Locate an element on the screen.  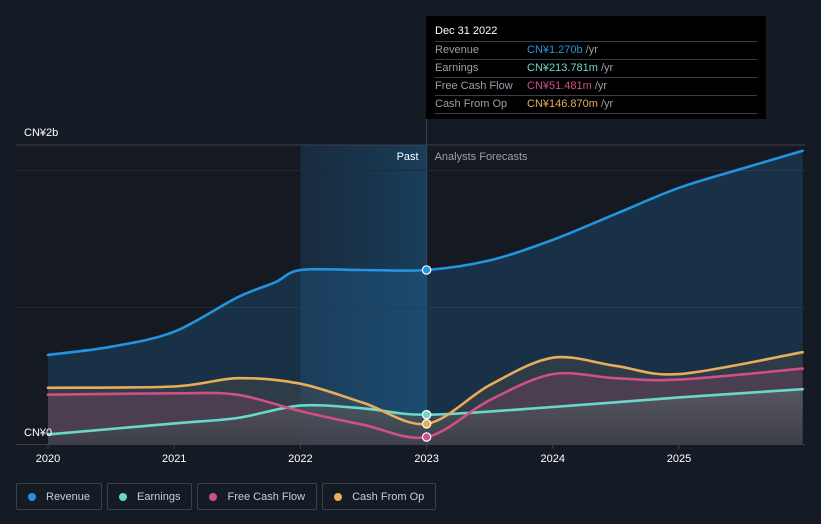
x-tick-label: 2023 is located at coordinates (426, 459).